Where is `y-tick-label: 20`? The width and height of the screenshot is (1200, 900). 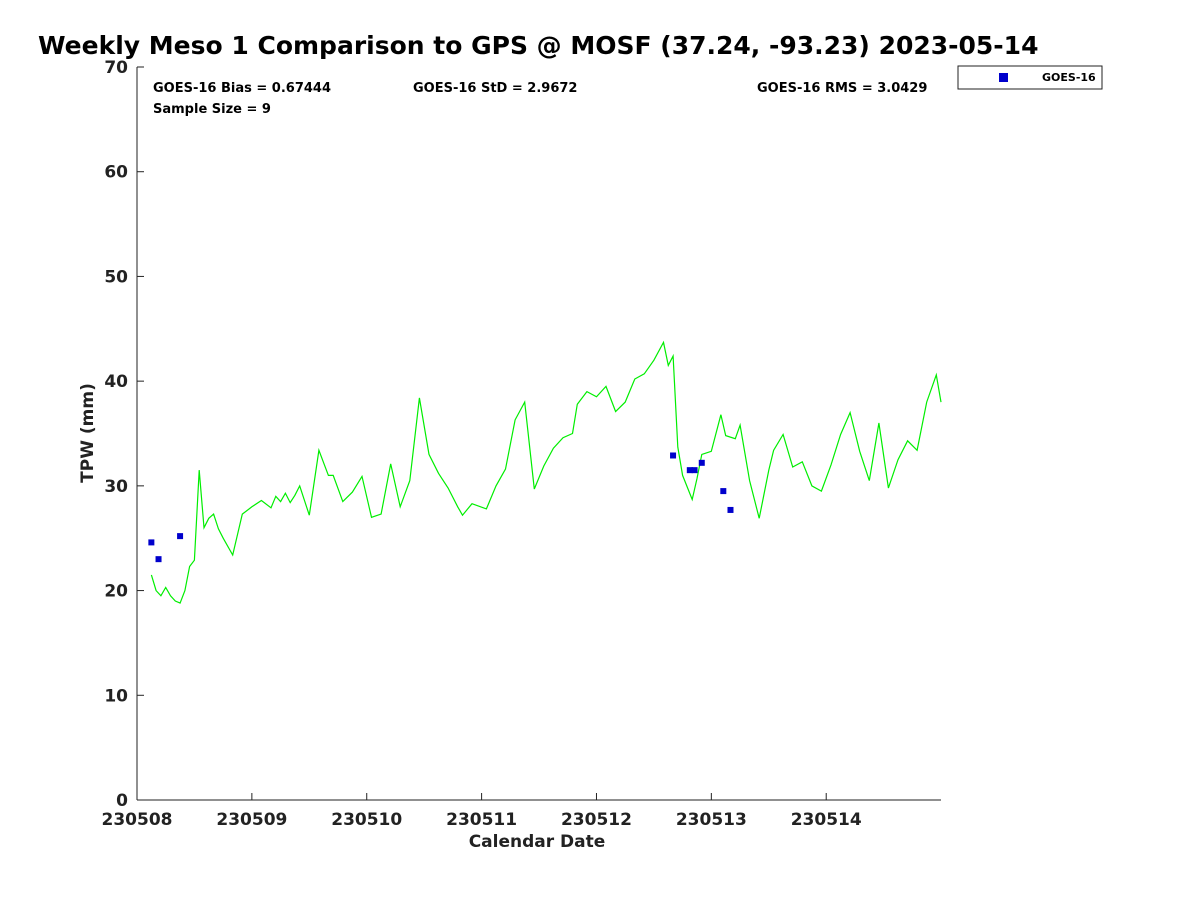
y-tick-label: 20 is located at coordinates (116, 592).